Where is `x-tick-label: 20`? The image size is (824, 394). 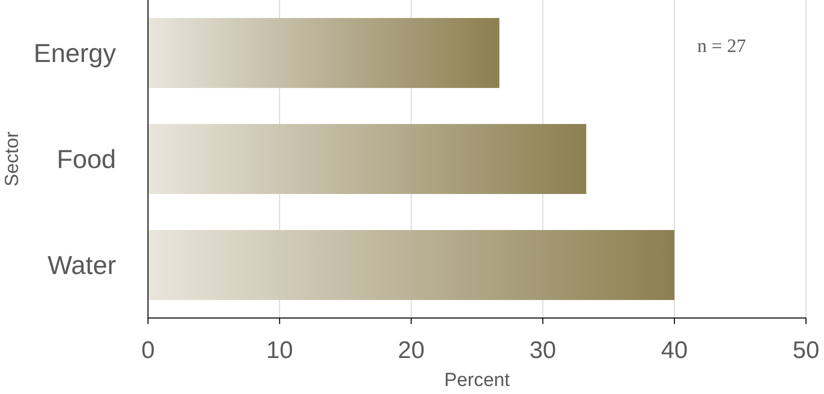
x-tick-label: 20 is located at coordinates (411, 350).